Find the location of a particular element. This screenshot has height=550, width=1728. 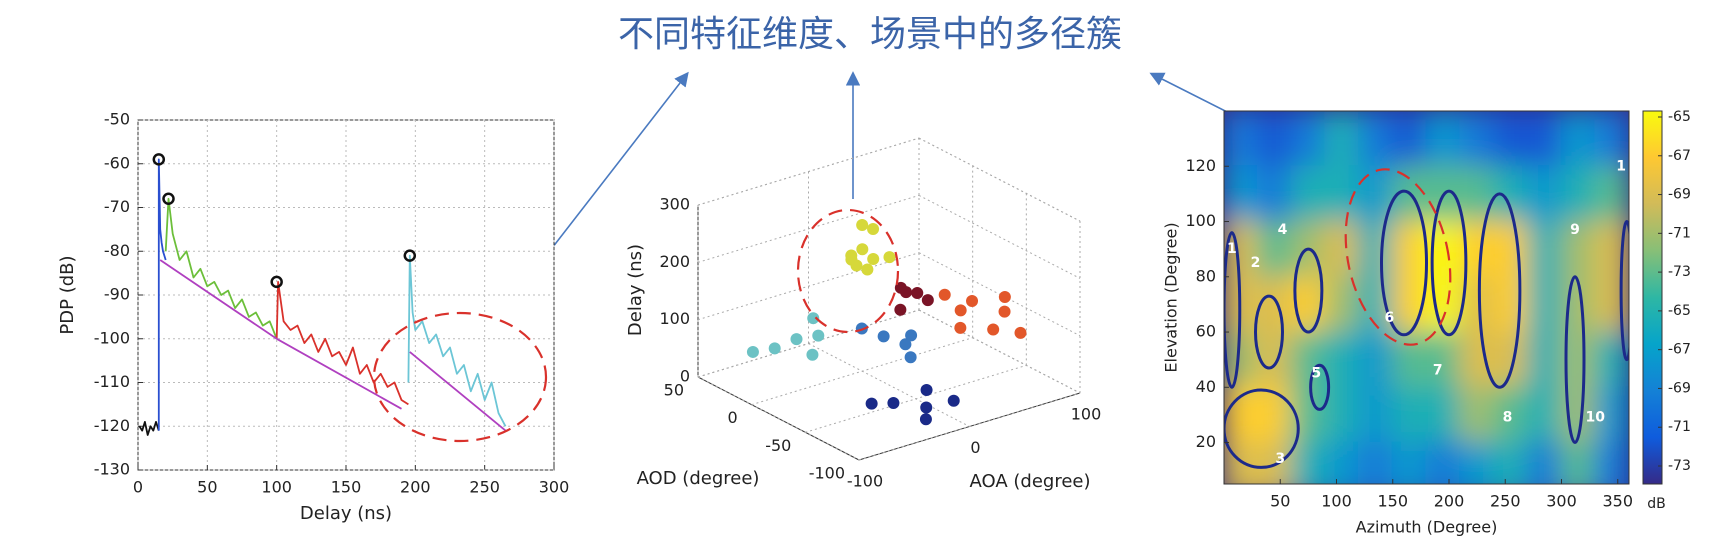

y-tick-label: -60 is located at coordinates (117, 162).